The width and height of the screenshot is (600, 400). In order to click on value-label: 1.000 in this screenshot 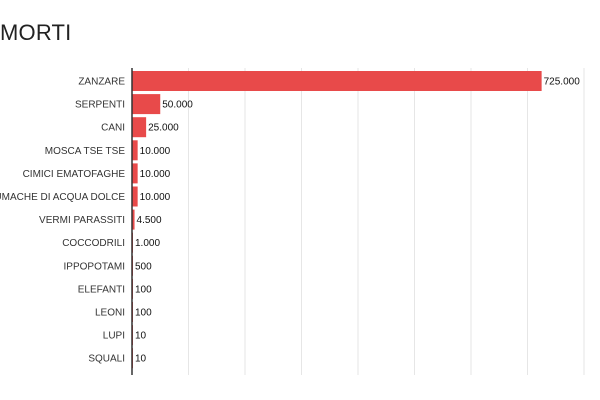, I will do `click(147, 243)`.